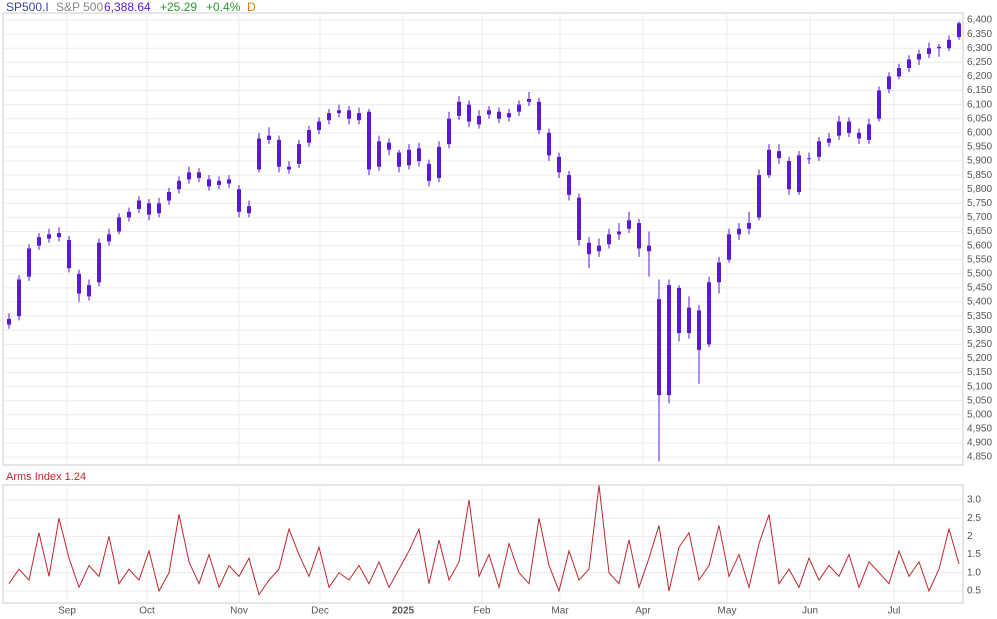 The image size is (997, 619). I want to click on name: S&P 500, so click(79, 7).